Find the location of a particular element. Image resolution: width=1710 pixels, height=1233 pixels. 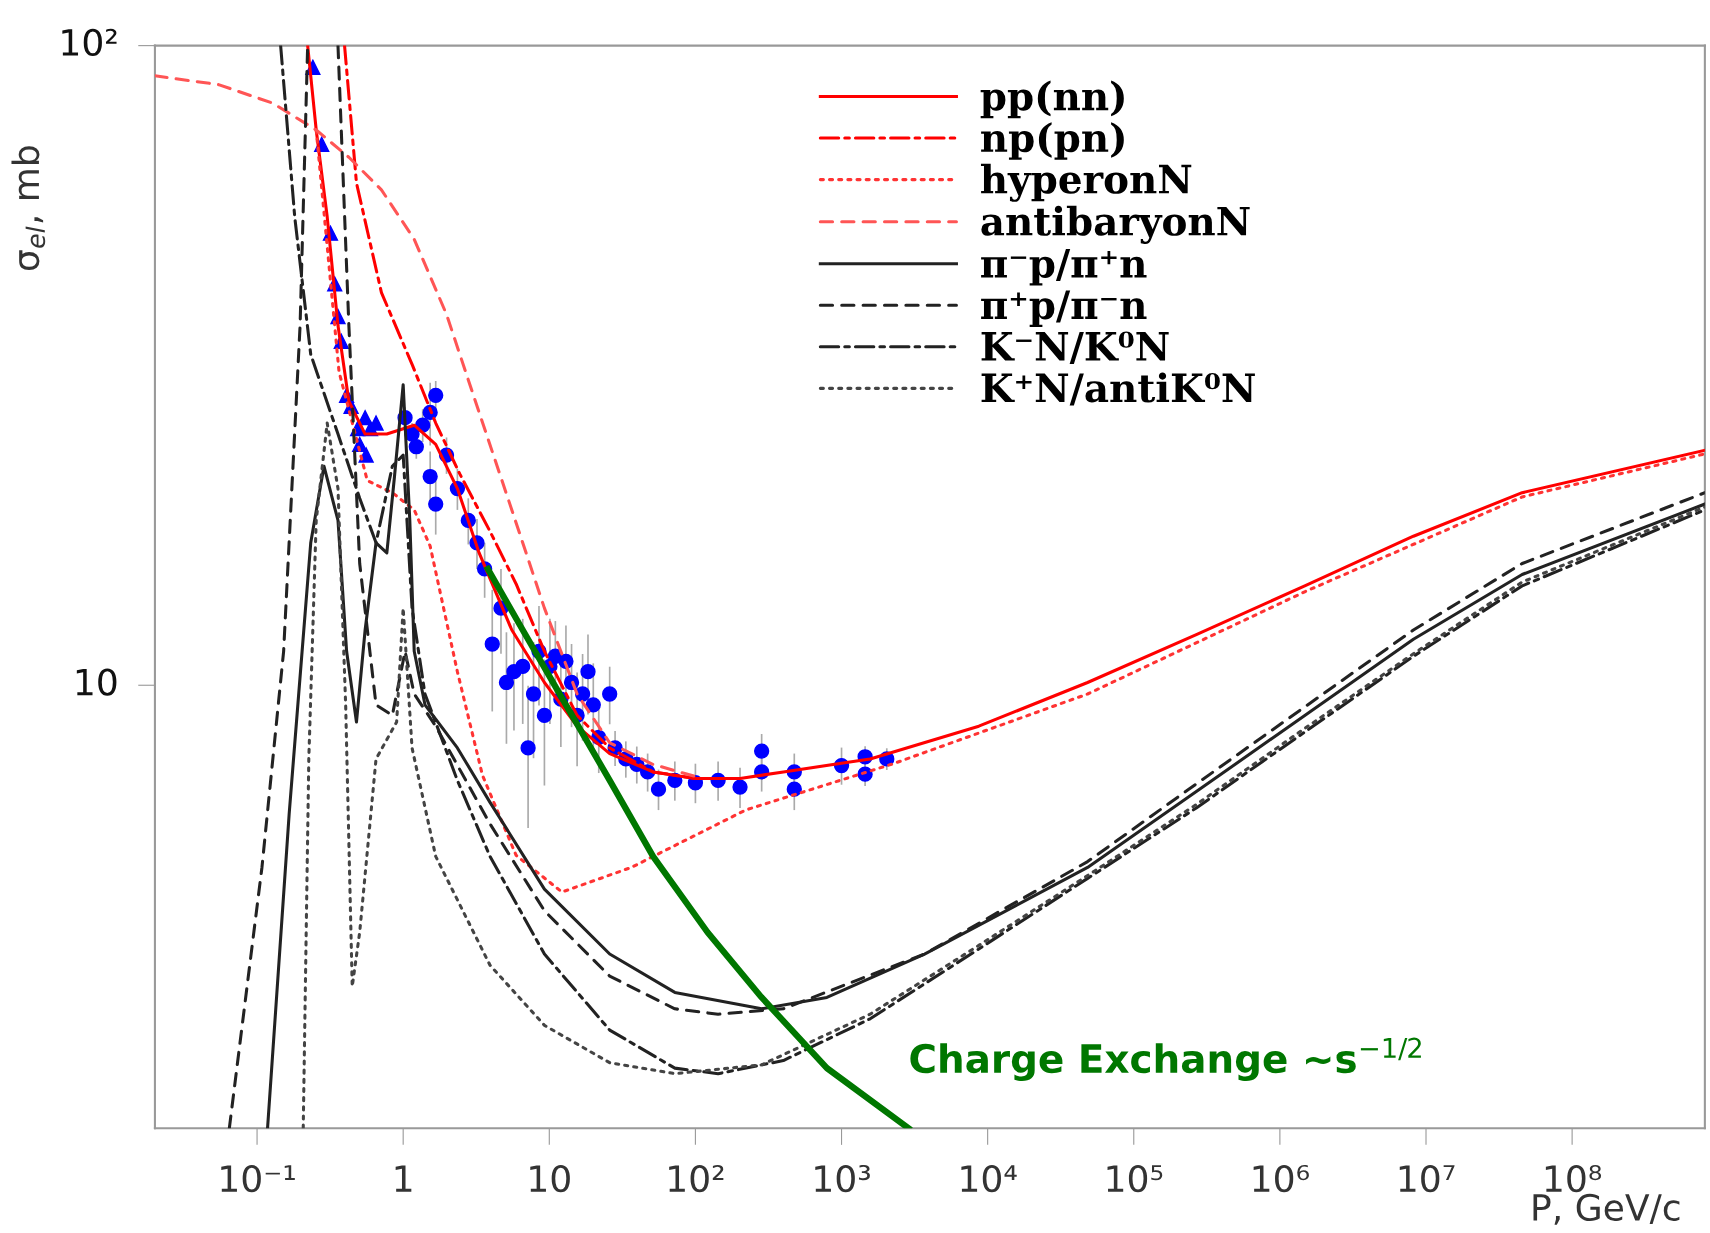

legend-label: K⁻N/K⁰N is located at coordinates (1075, 348).